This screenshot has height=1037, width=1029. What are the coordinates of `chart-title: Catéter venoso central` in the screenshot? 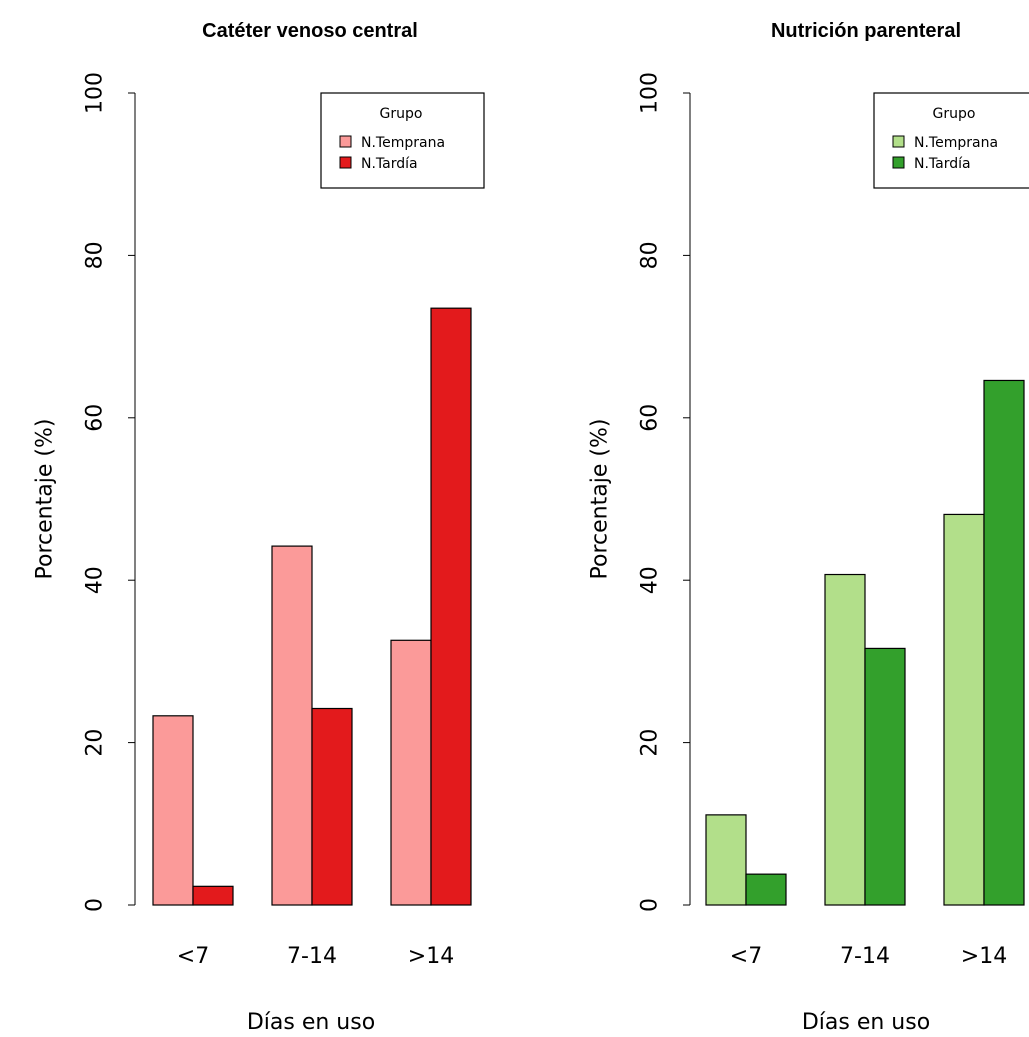 It's located at (310, 31).